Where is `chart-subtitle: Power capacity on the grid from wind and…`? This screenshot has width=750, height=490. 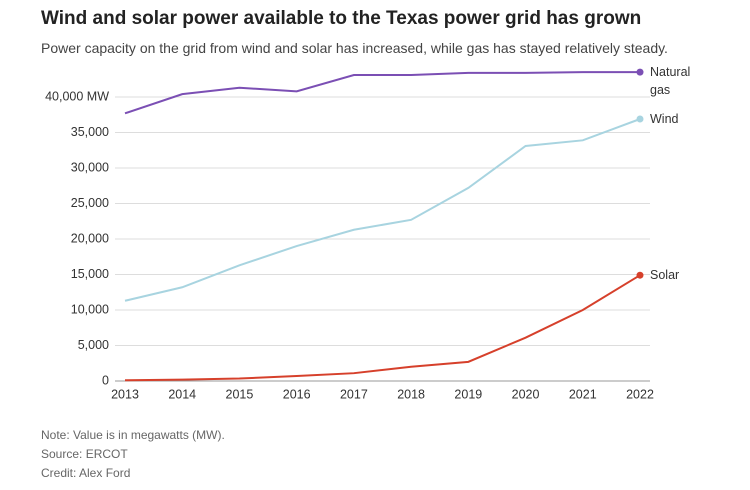 chart-subtitle: Power capacity on the grid from wind and… is located at coordinates (354, 48).